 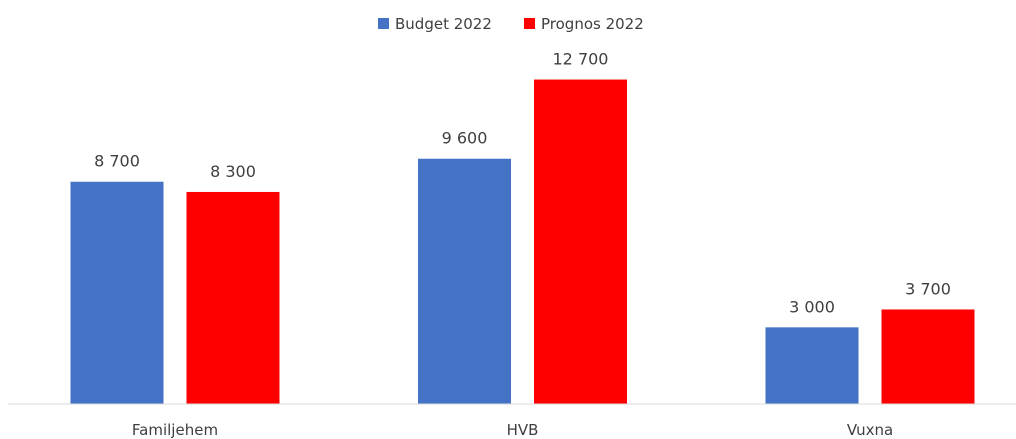 I want to click on x-tick-label-familjehem: Familjehem, so click(x=175, y=430).